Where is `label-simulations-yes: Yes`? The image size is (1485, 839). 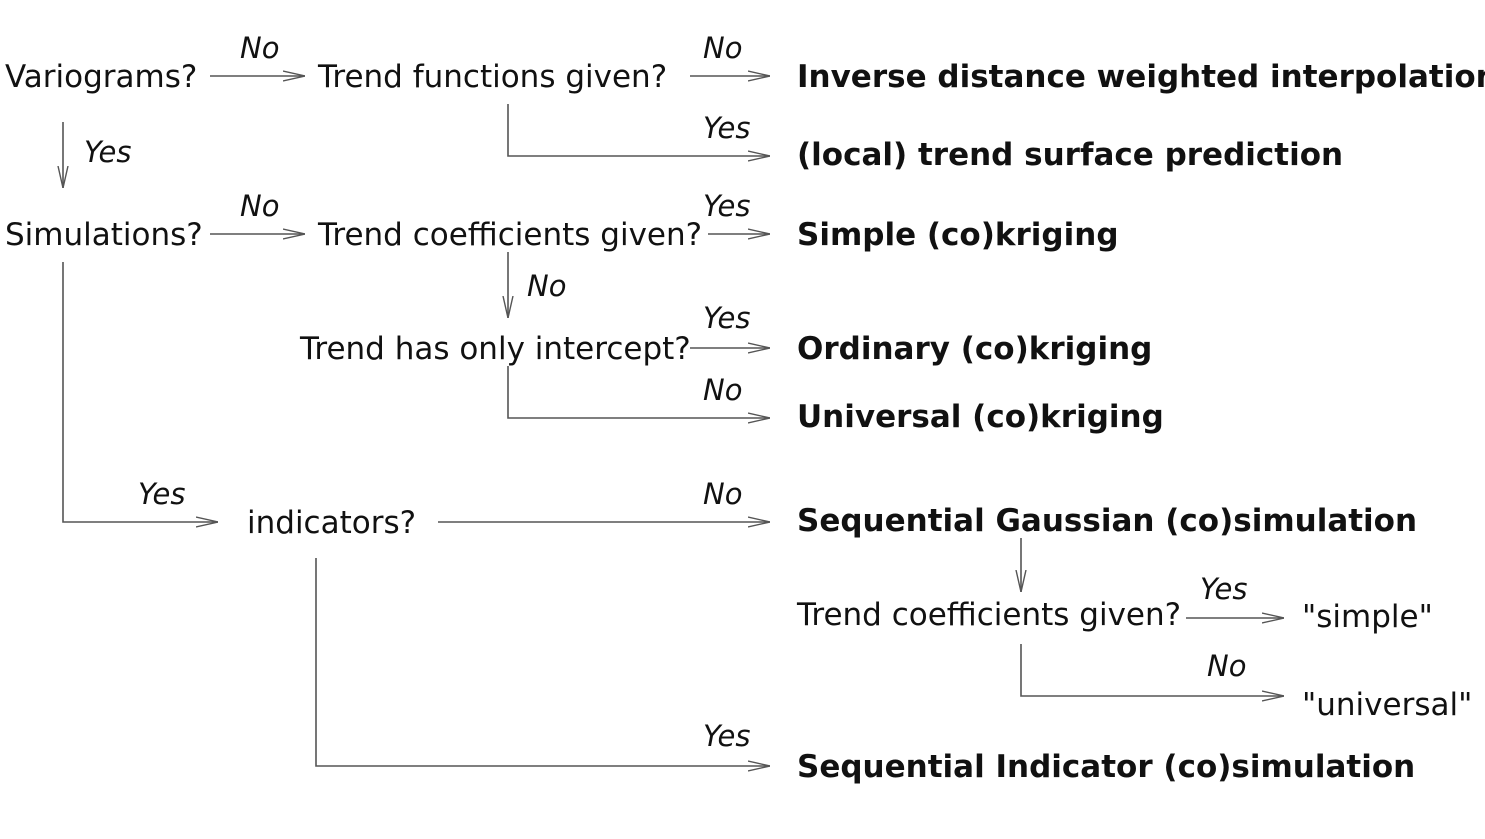
label-simulations-yes: Yes is located at coordinates (162, 494).